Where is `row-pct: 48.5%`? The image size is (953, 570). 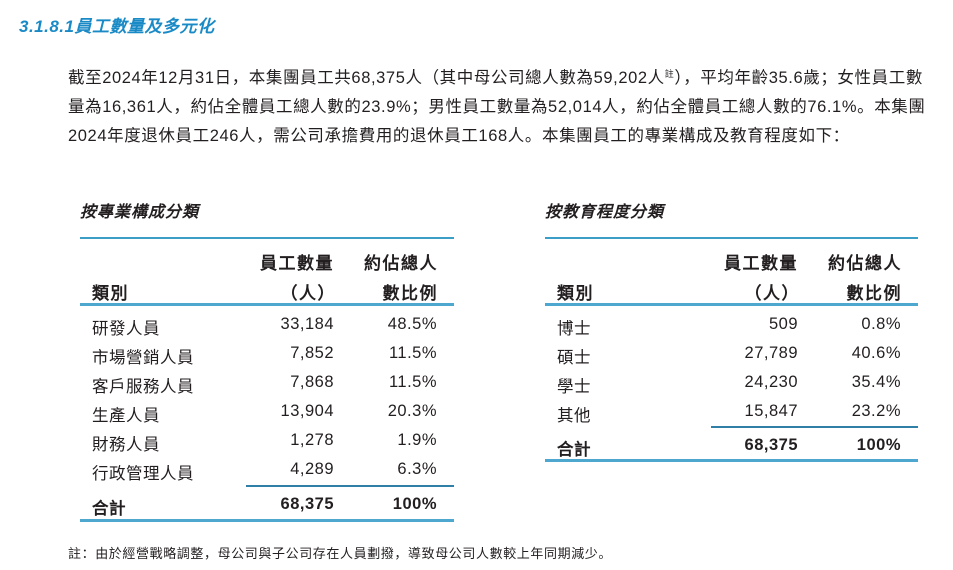 row-pct: 48.5% is located at coordinates (412, 324).